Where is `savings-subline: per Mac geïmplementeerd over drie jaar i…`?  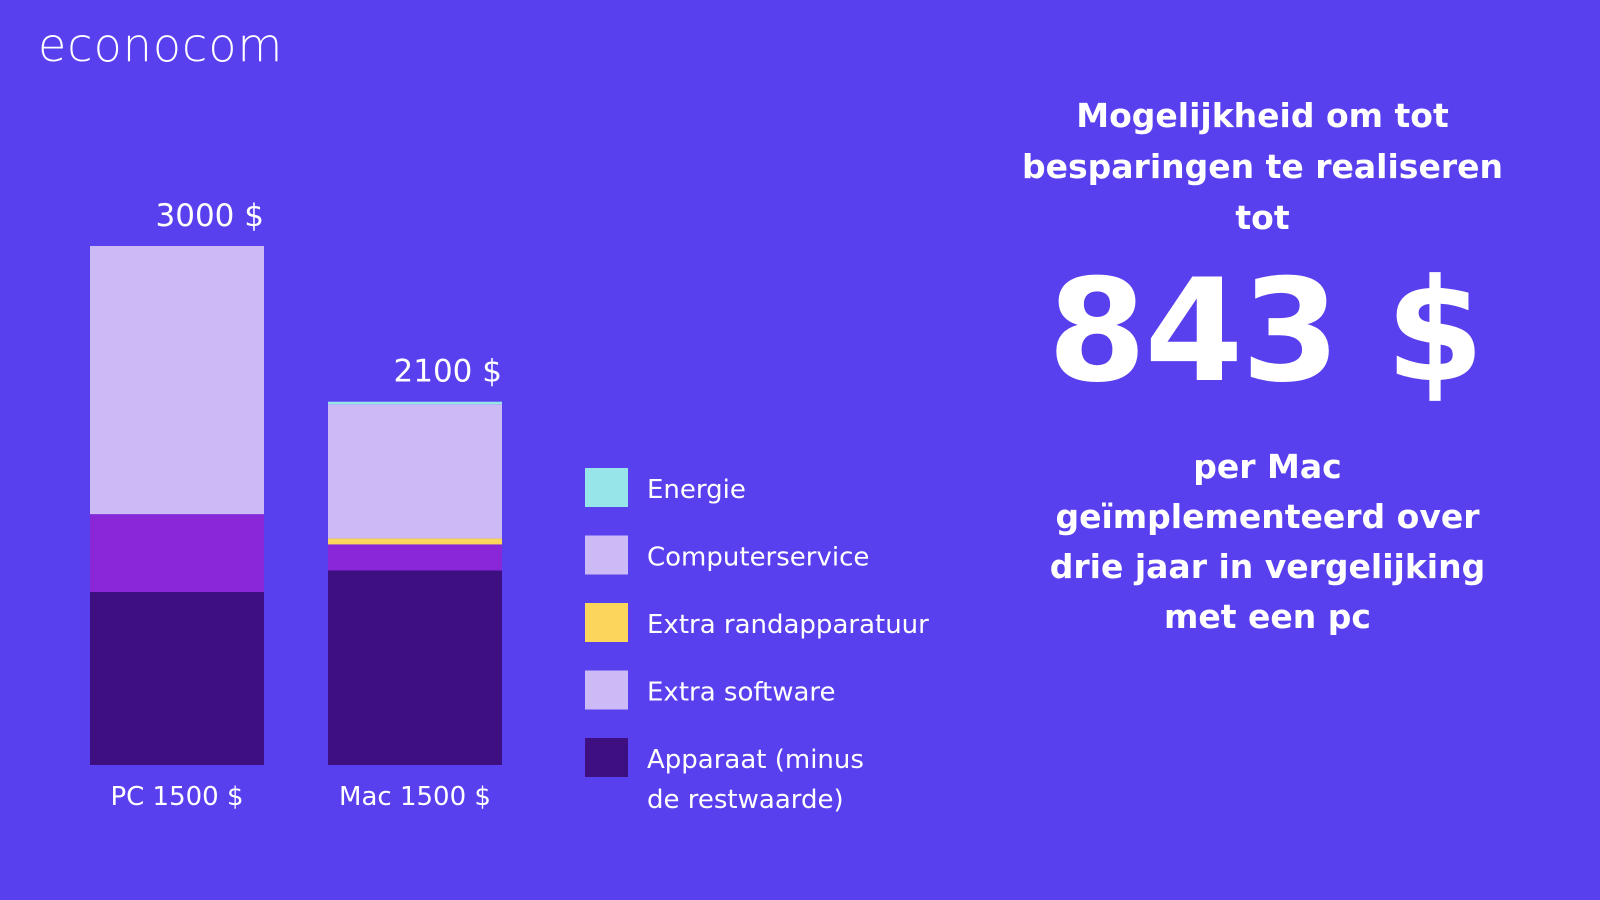 savings-subline: per Mac geïmplementeerd over drie jaar i… is located at coordinates (1267, 542).